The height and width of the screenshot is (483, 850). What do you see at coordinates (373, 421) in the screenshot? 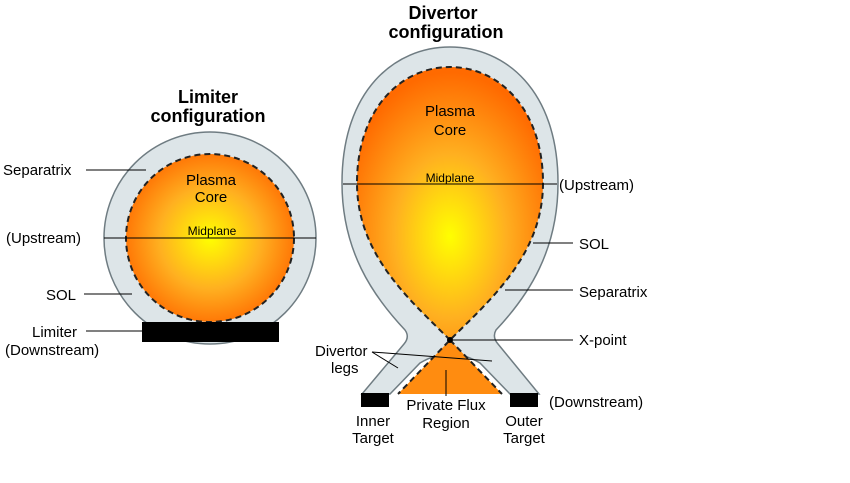
I see `inner-target-label-line1: Inner` at bounding box center [373, 421].